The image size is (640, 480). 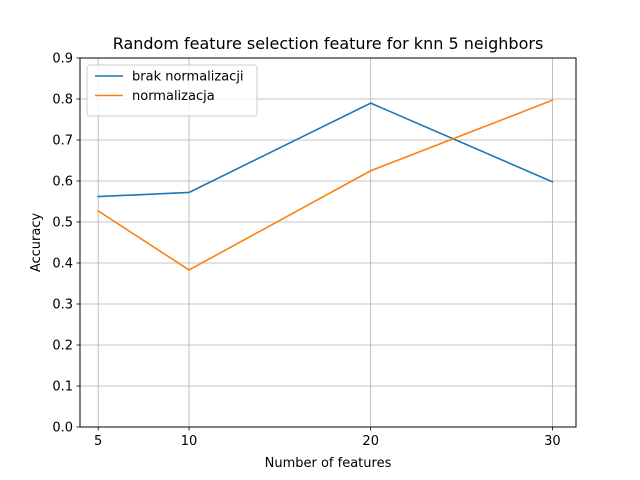 I want to click on legend: brak normalizacji normalizacja, so click(x=172, y=90).